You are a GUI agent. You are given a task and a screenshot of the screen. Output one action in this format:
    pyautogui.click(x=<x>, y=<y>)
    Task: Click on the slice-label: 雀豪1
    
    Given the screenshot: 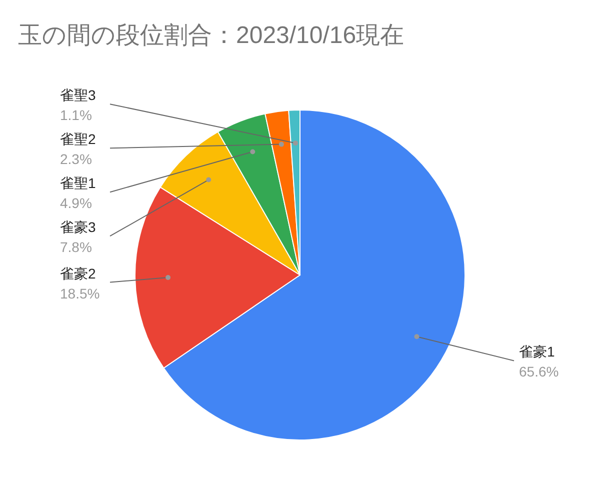 What is the action you would take?
    pyautogui.click(x=537, y=352)
    